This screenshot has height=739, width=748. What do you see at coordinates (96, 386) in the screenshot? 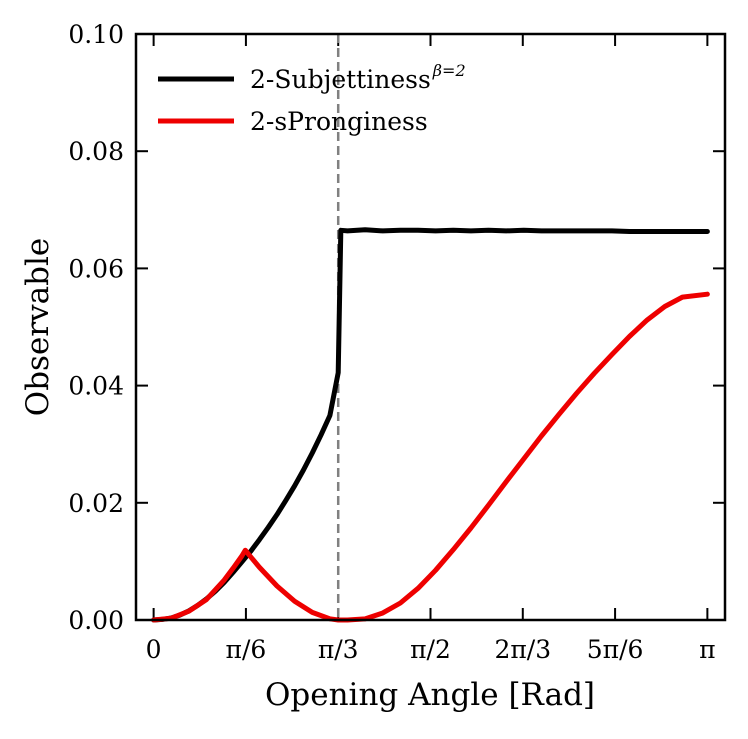
I see `y-tick-label: 0.04` at bounding box center [96, 386].